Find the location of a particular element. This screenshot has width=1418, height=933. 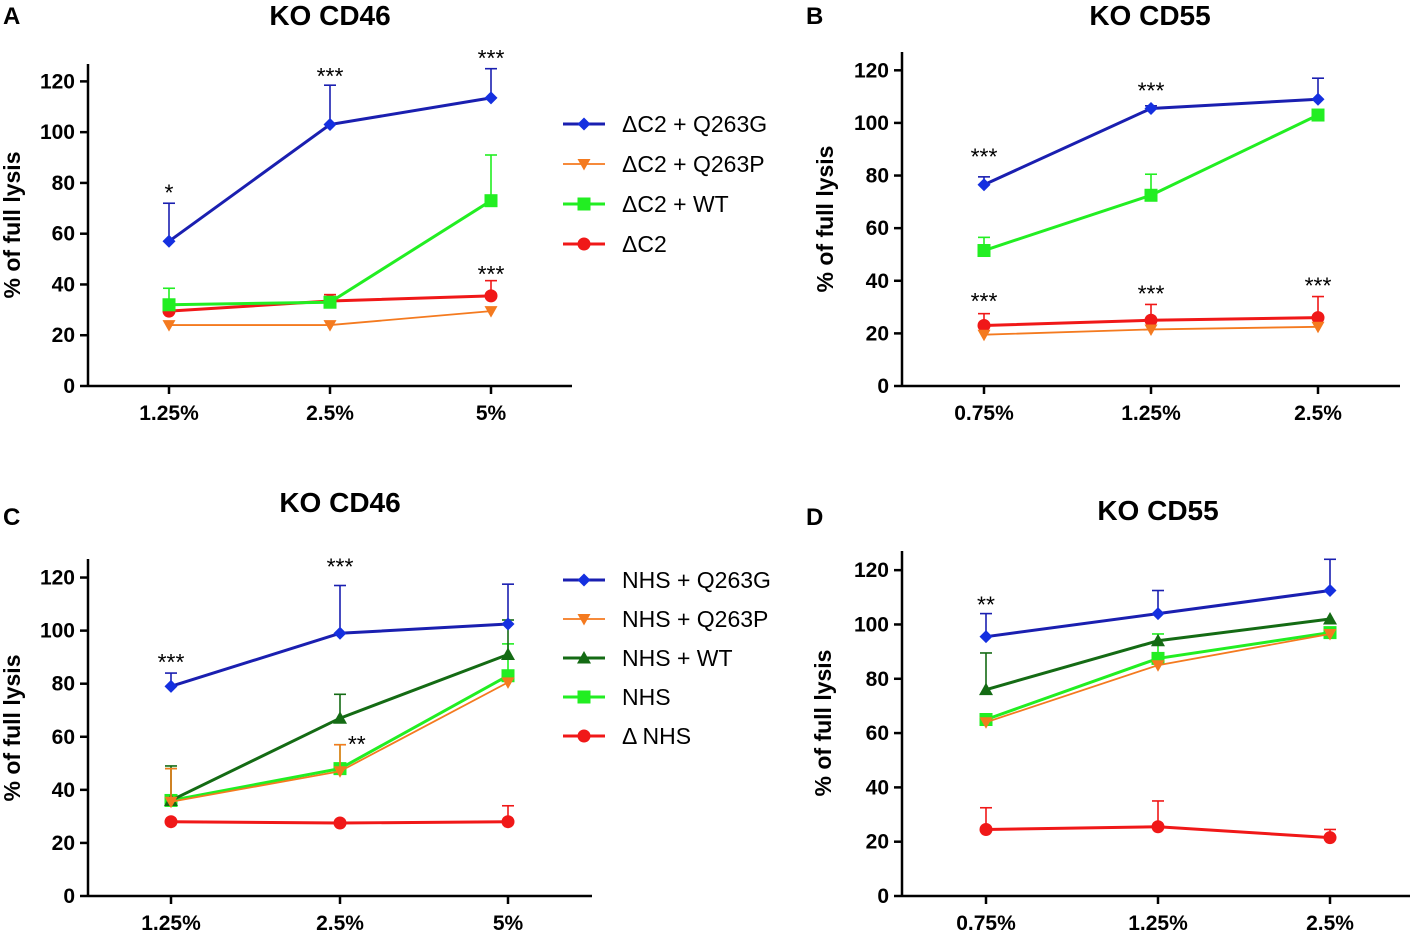

panel-letter: D is located at coordinates (814, 517).